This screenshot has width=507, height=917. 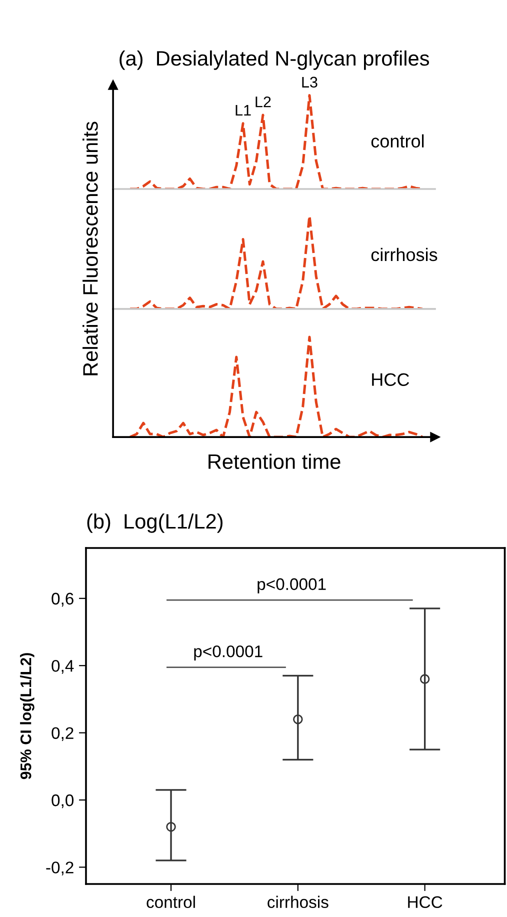 I want to click on y-tick-label: 0,2, so click(x=63, y=734).